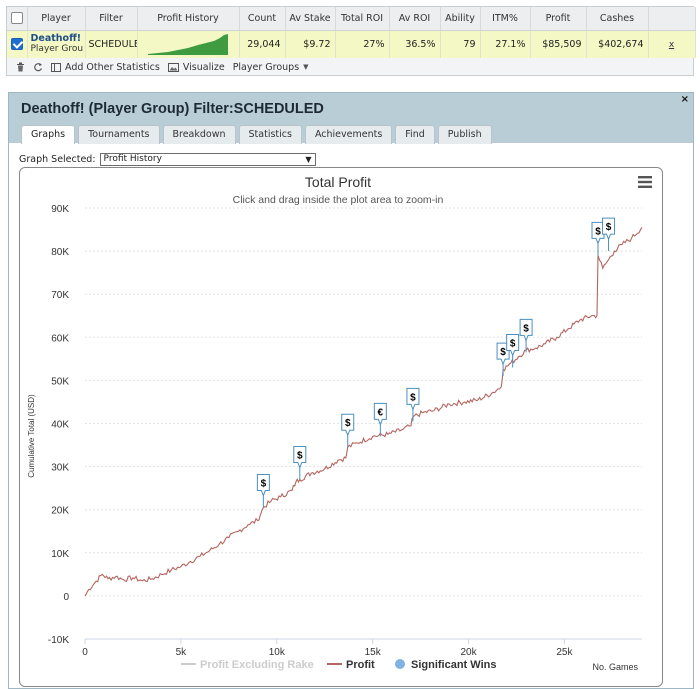 Image resolution: width=700 pixels, height=689 pixels. What do you see at coordinates (38, 67) in the screenshot?
I see `refresh-icon` at bounding box center [38, 67].